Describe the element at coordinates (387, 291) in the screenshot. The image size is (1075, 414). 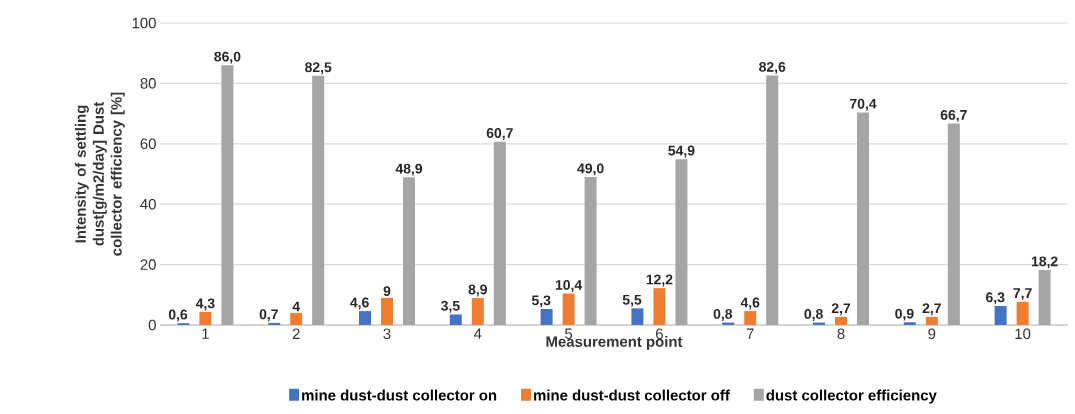
I see `data-label: 9` at that location.